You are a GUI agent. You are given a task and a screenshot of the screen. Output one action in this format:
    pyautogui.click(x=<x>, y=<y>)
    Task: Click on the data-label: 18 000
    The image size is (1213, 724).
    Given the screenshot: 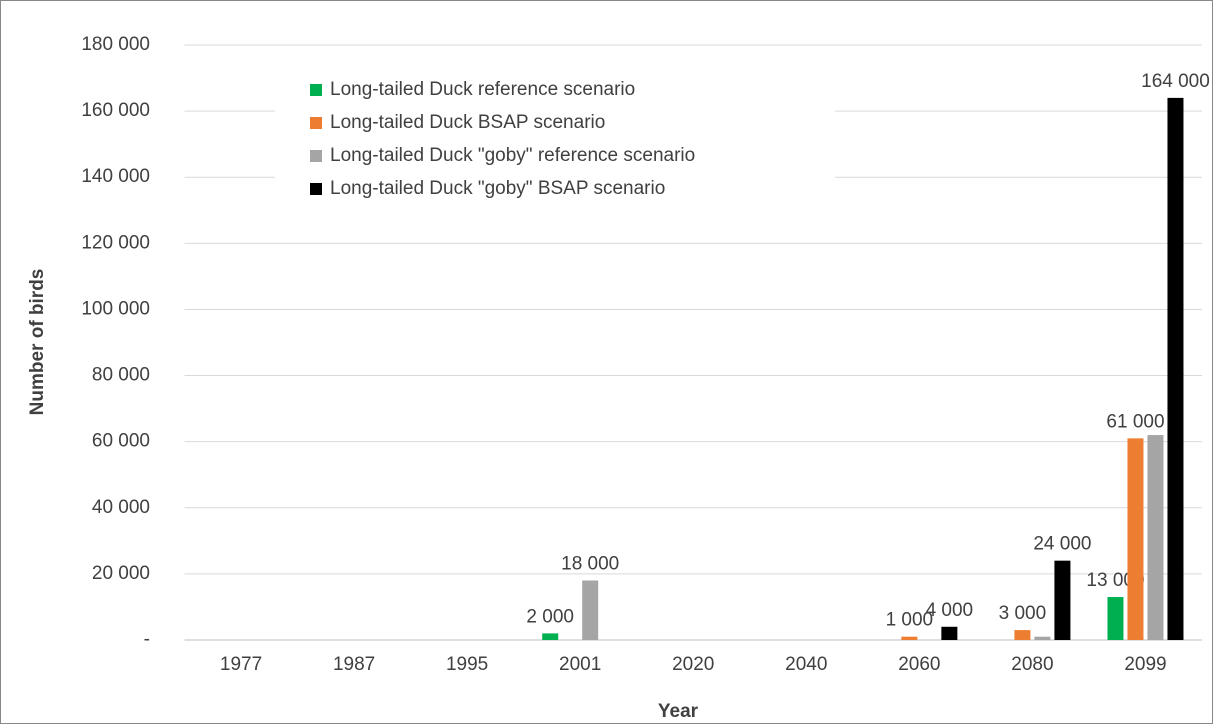 What is the action you would take?
    pyautogui.click(x=590, y=564)
    